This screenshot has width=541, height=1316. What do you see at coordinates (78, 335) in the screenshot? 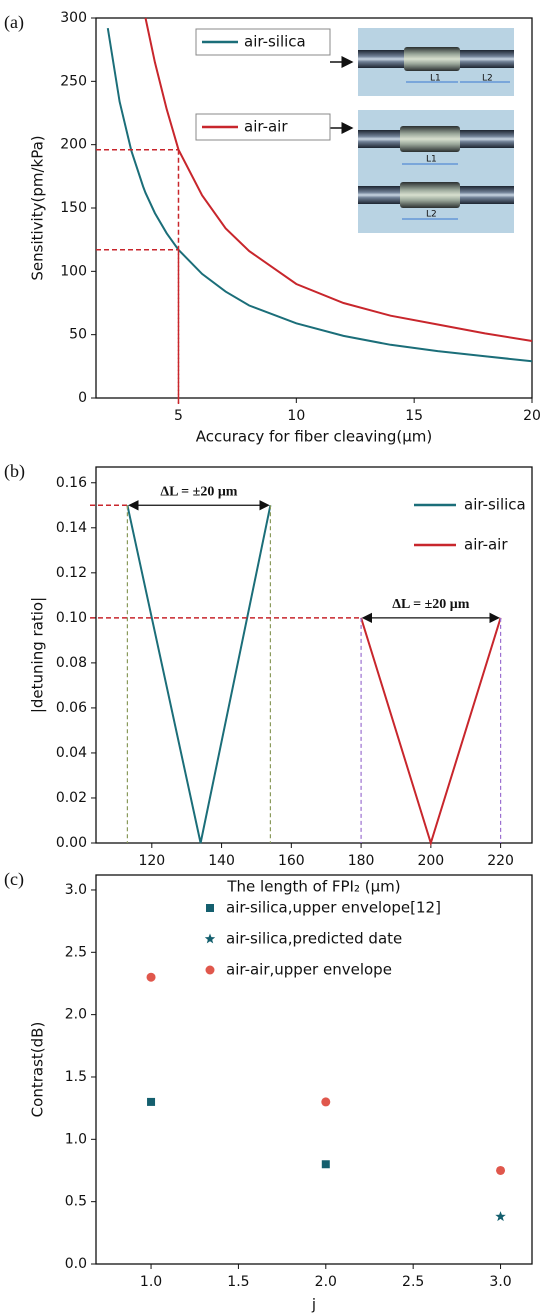
I see `y-tick-label: 50` at bounding box center [78, 335].